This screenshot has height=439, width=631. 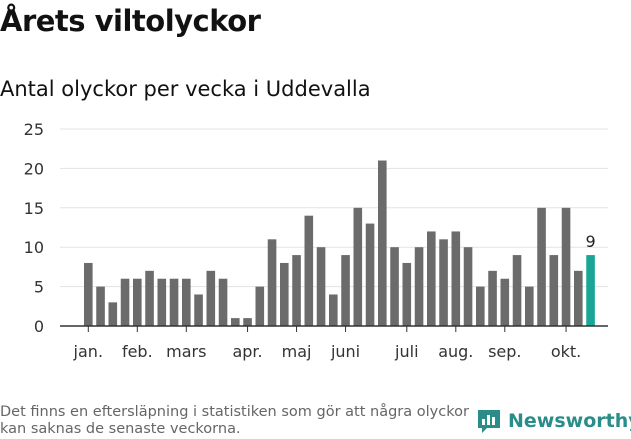 What do you see at coordinates (406, 351) in the screenshot?
I see `x-tick-label: juli` at bounding box center [406, 351].